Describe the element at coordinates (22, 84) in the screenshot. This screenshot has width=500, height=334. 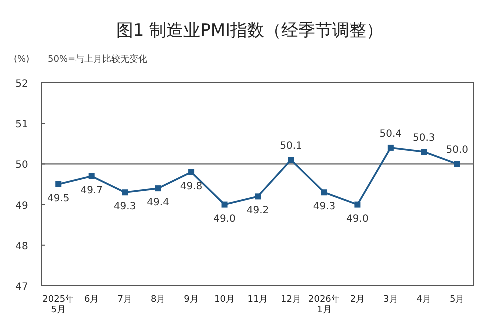
I see `y-tick-label: 52` at that location.